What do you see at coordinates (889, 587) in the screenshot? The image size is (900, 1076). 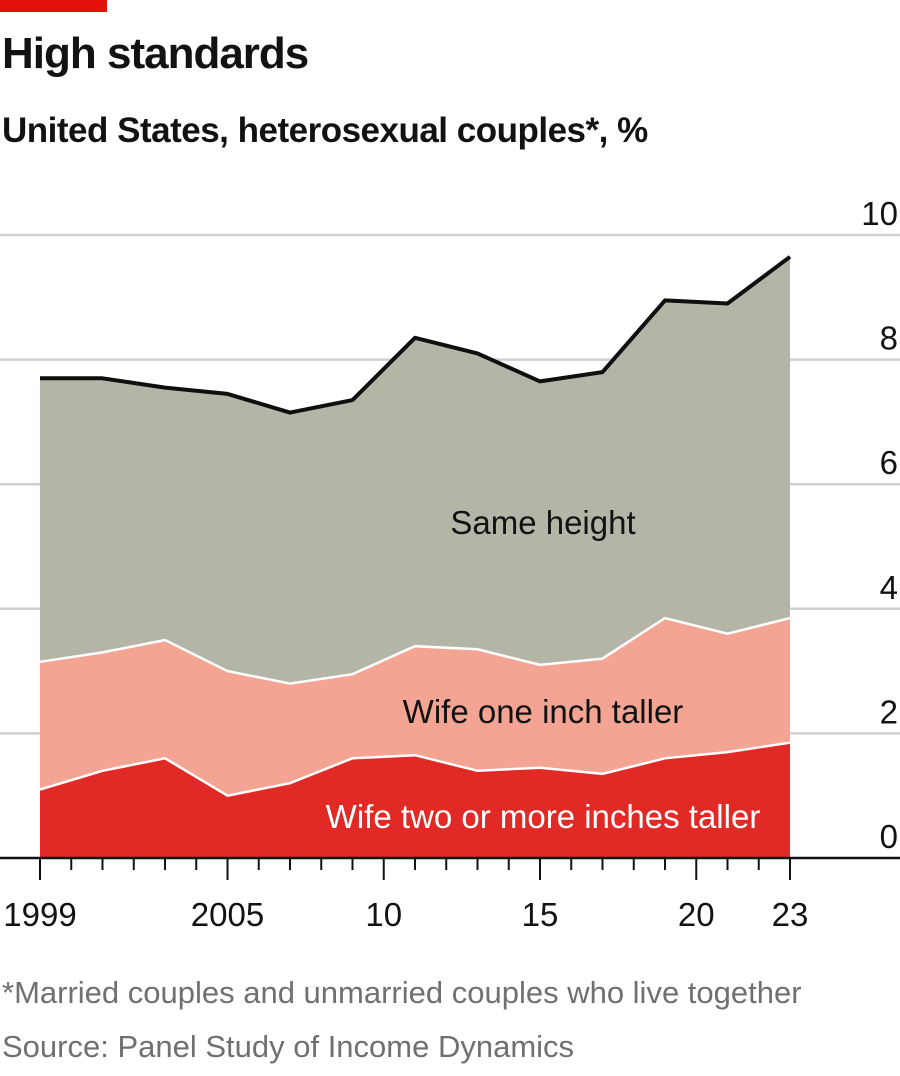 I see `y-tick-label: 4` at bounding box center [889, 587].